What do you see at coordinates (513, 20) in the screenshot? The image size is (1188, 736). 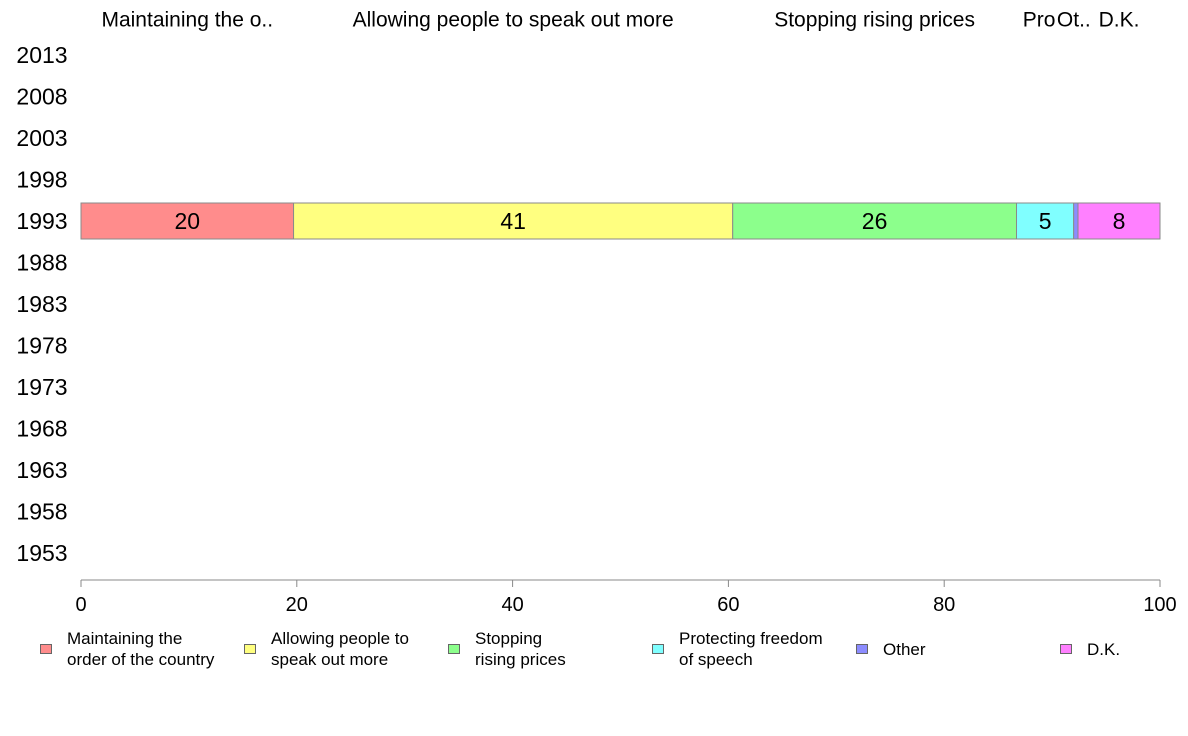 I see `top-segment-label: Allowing people to speak out more` at bounding box center [513, 20].